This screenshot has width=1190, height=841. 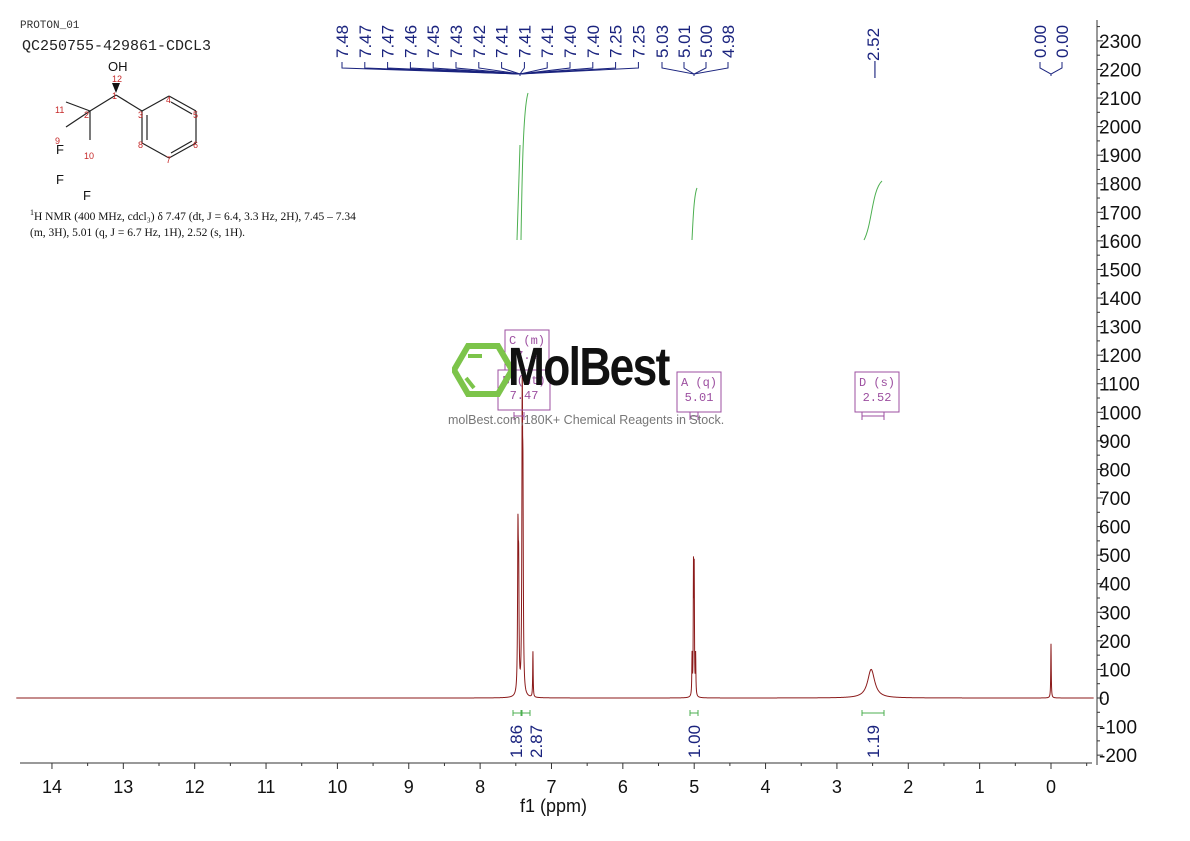 What do you see at coordinates (1119, 385) in the screenshot?
I see `y-tick-label: 1100` at bounding box center [1119, 385].